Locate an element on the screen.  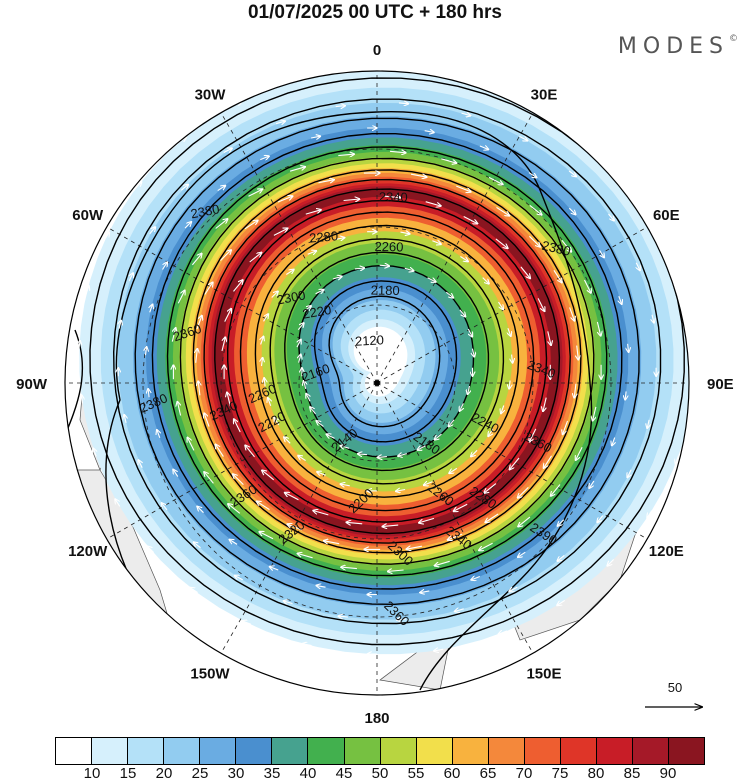
colorbar-tick-label: 30 is located at coordinates (236, 773).